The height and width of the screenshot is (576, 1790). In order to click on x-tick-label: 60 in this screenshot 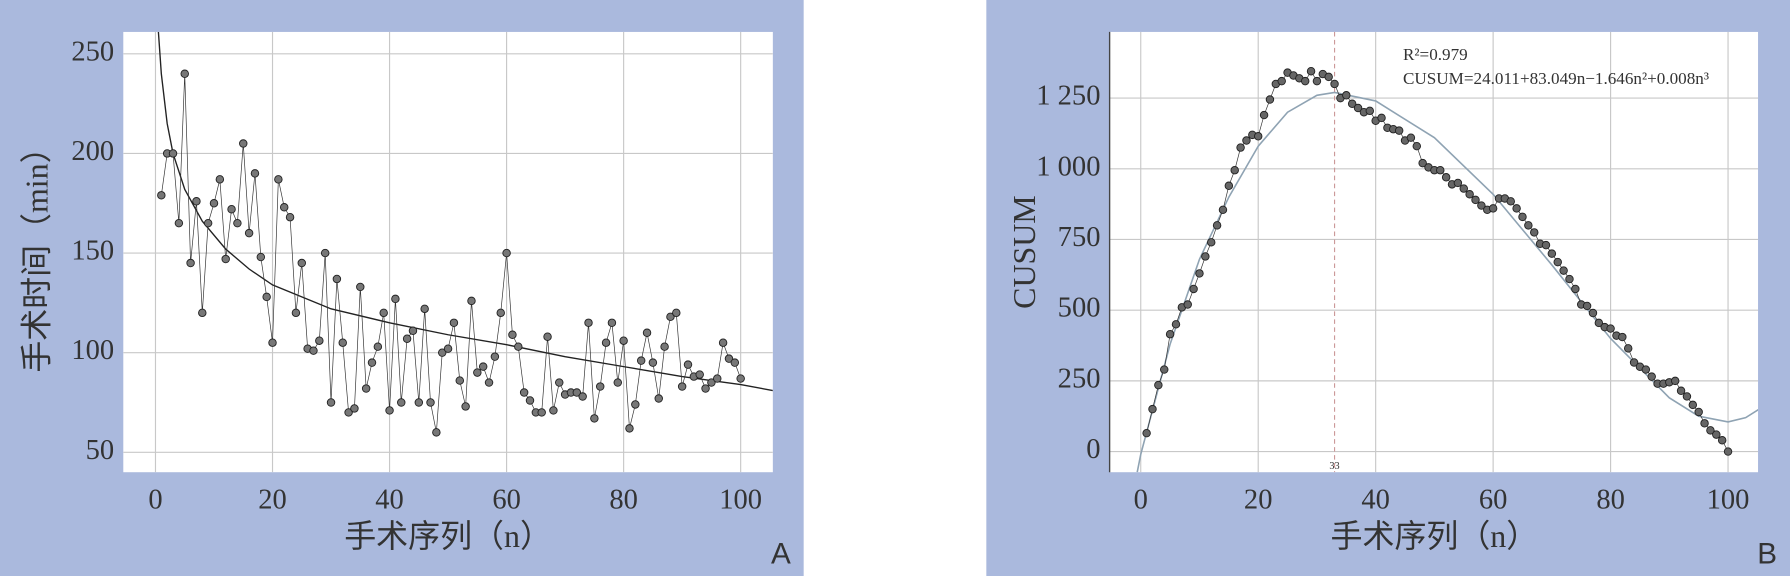, I will do `click(1493, 499)`.